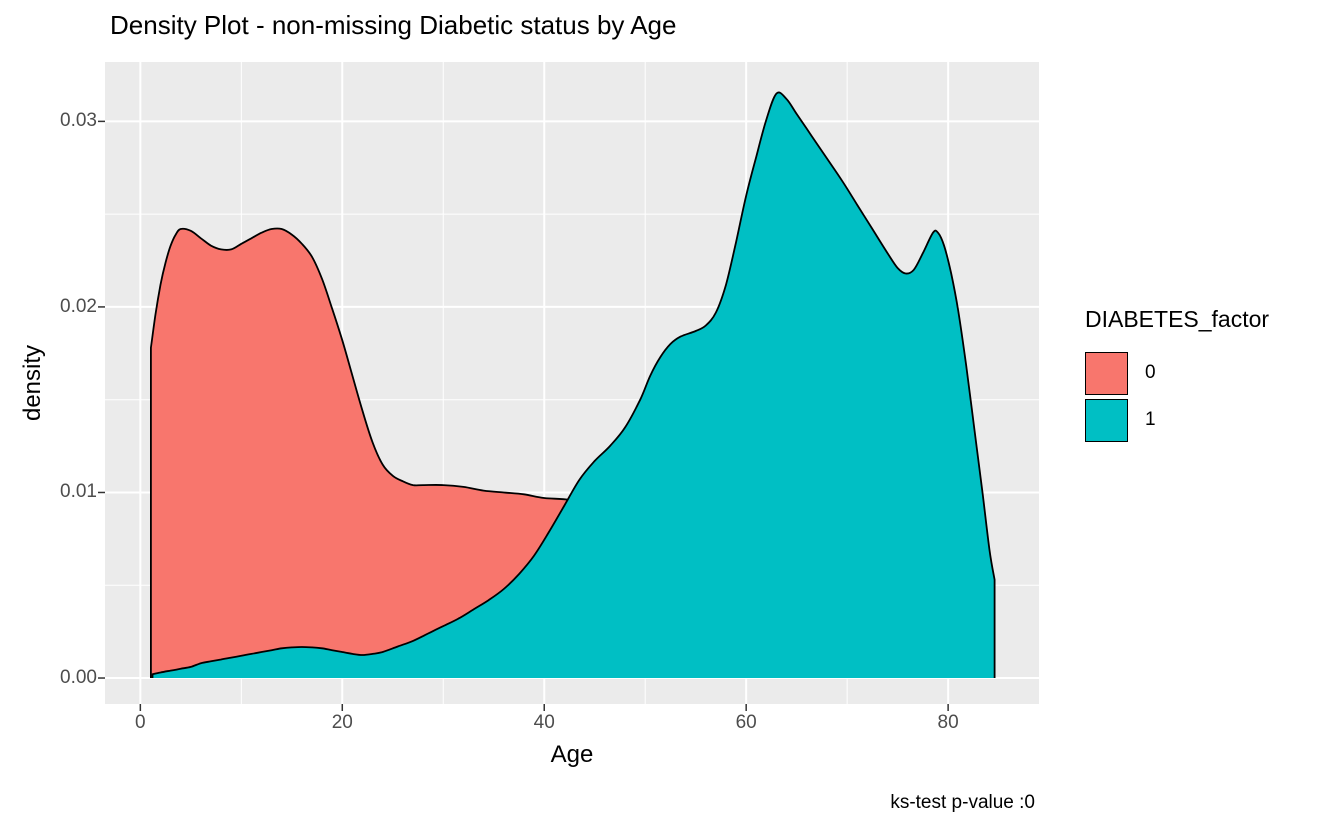 This screenshot has height=830, width=1344. I want to click on y-tick-label: 0.00, so click(78, 678).